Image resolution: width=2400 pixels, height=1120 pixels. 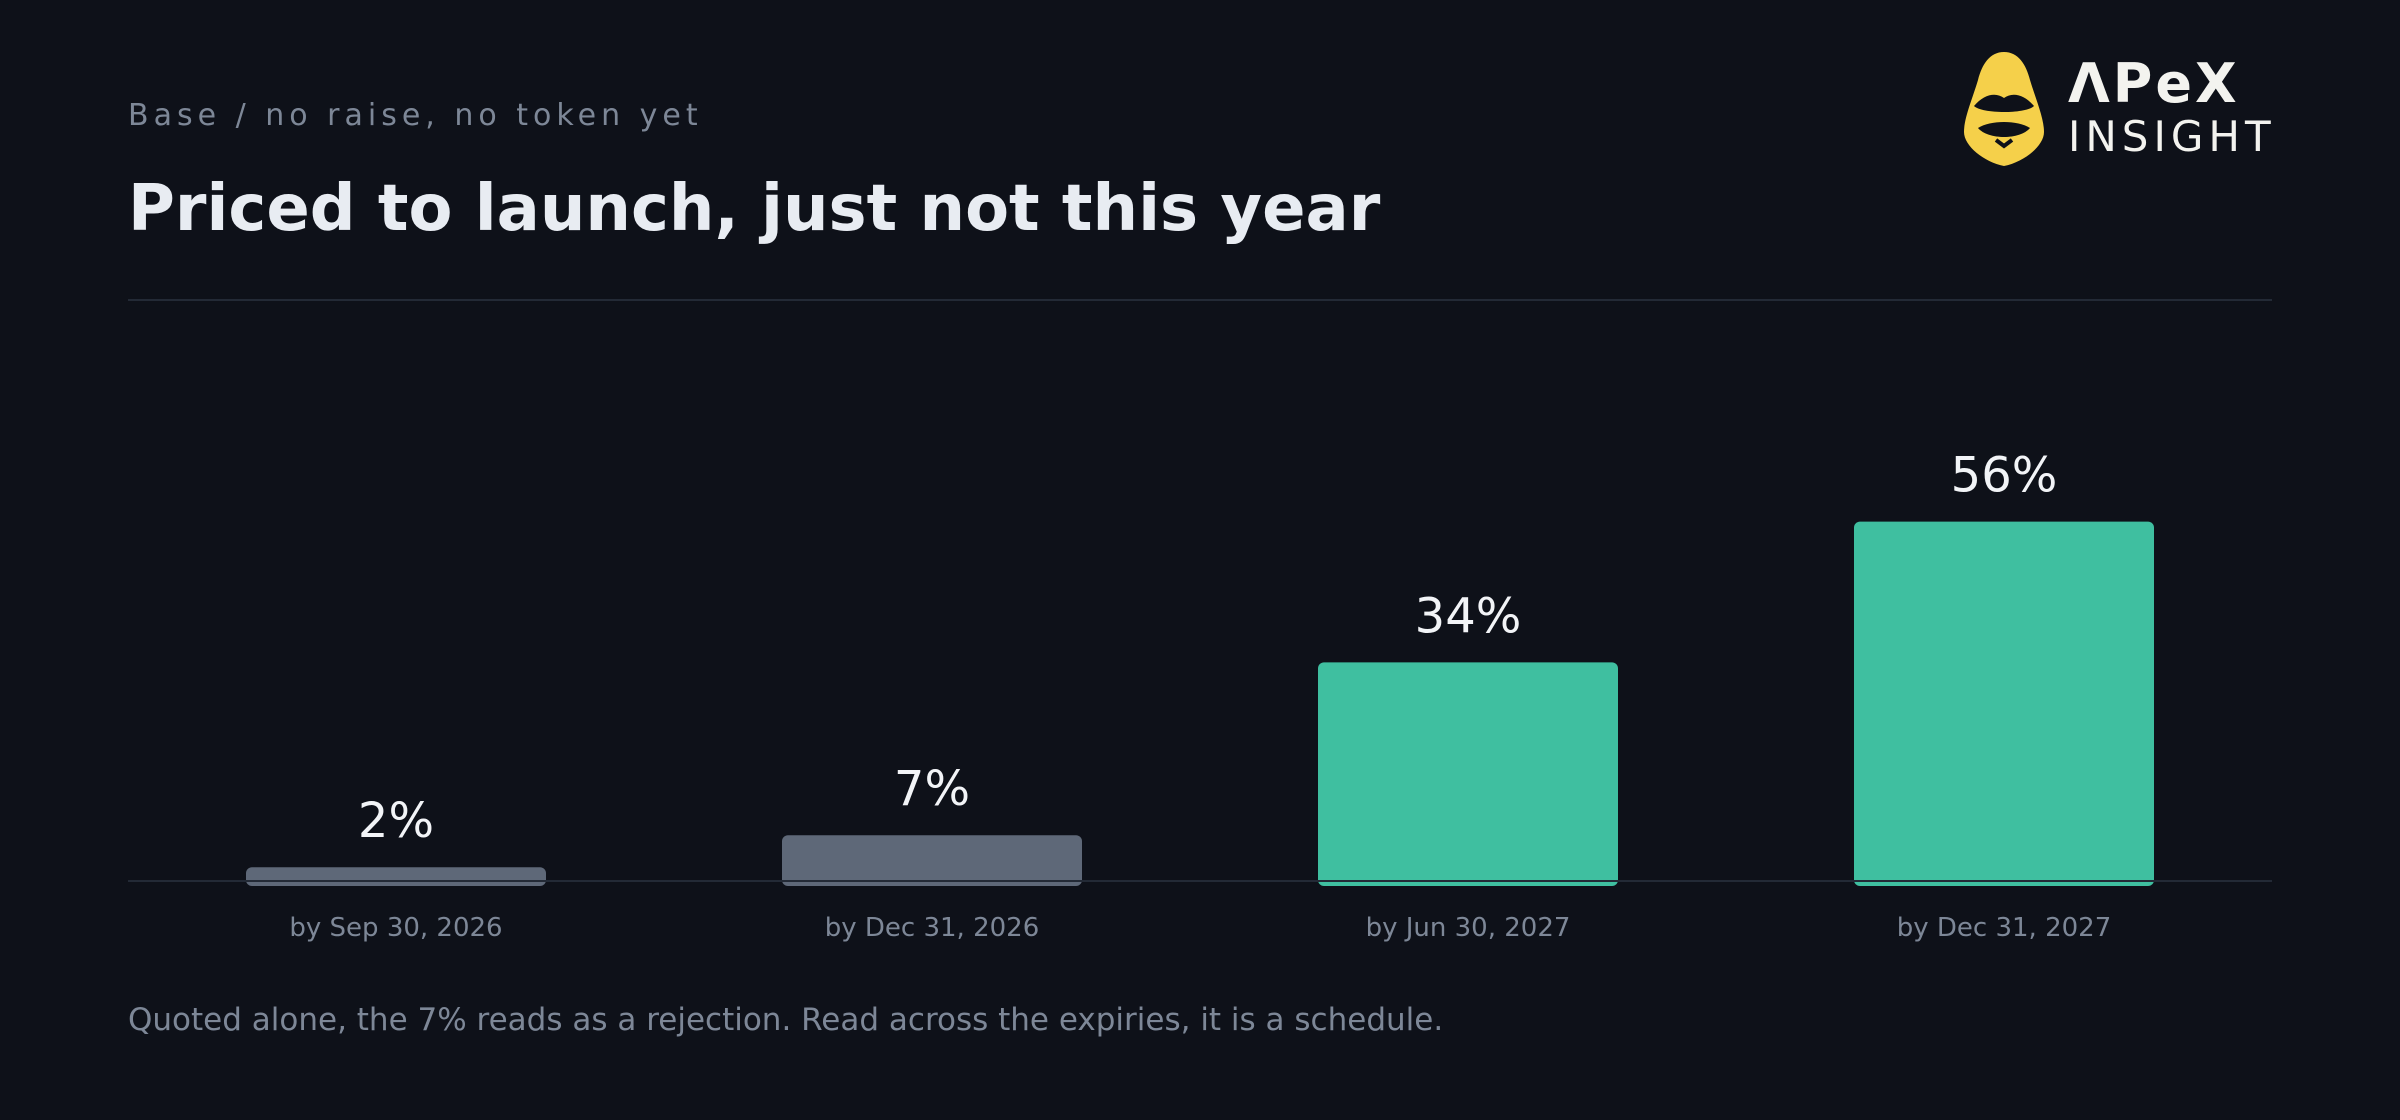 What do you see at coordinates (932, 928) in the screenshot?
I see `x-tick-label: by Dec 31, 2026` at bounding box center [932, 928].